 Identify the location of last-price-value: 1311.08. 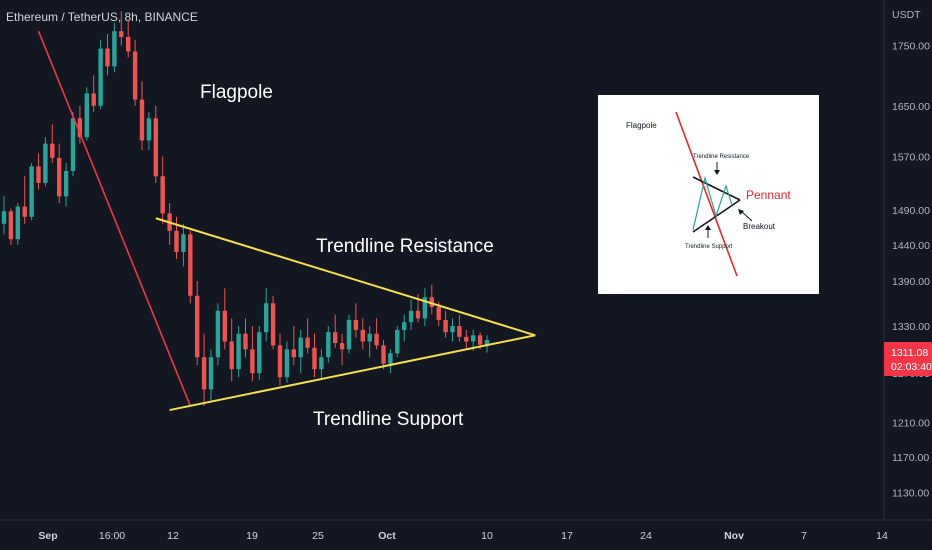
(909, 353).